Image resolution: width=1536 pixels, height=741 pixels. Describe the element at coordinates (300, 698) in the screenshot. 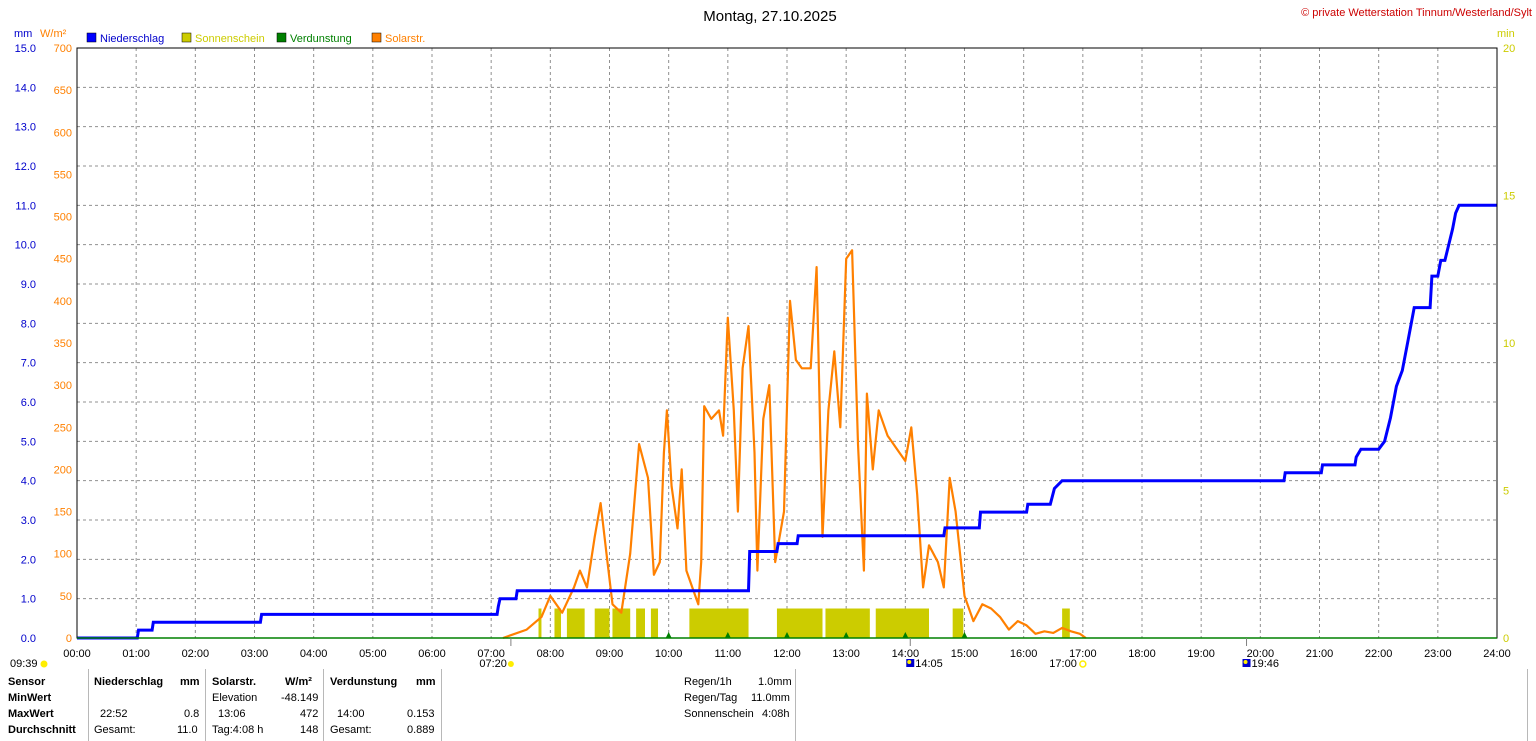

I see `solar-min-val: -48.149` at that location.